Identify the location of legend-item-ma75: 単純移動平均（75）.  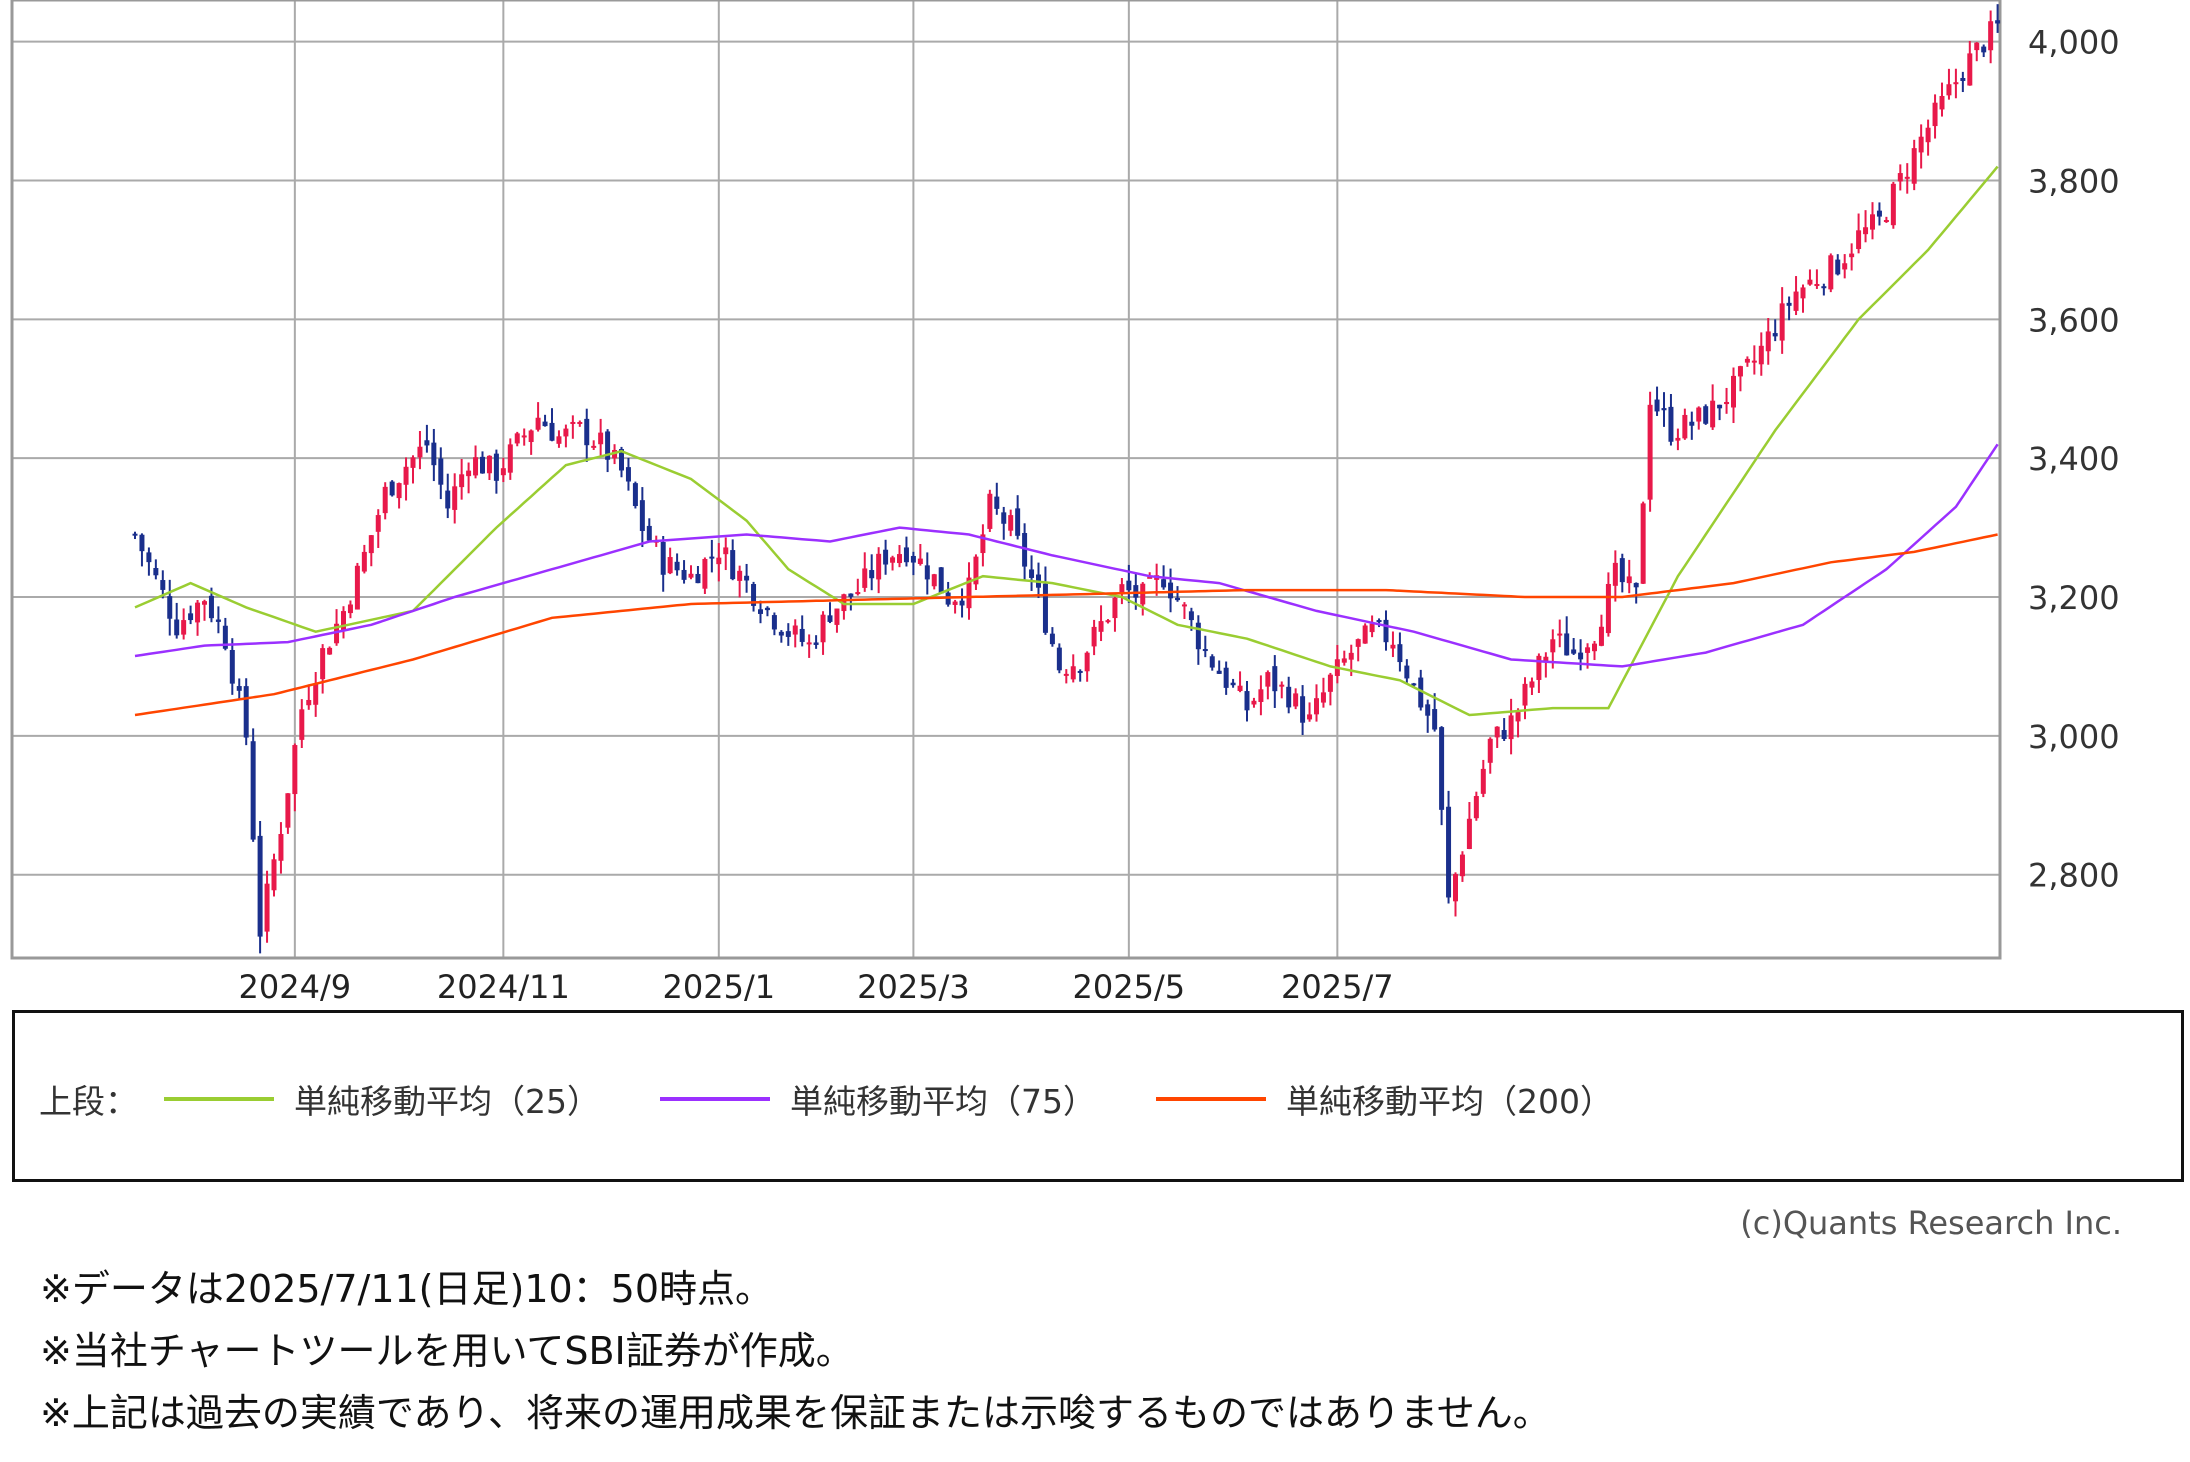
(878, 1099).